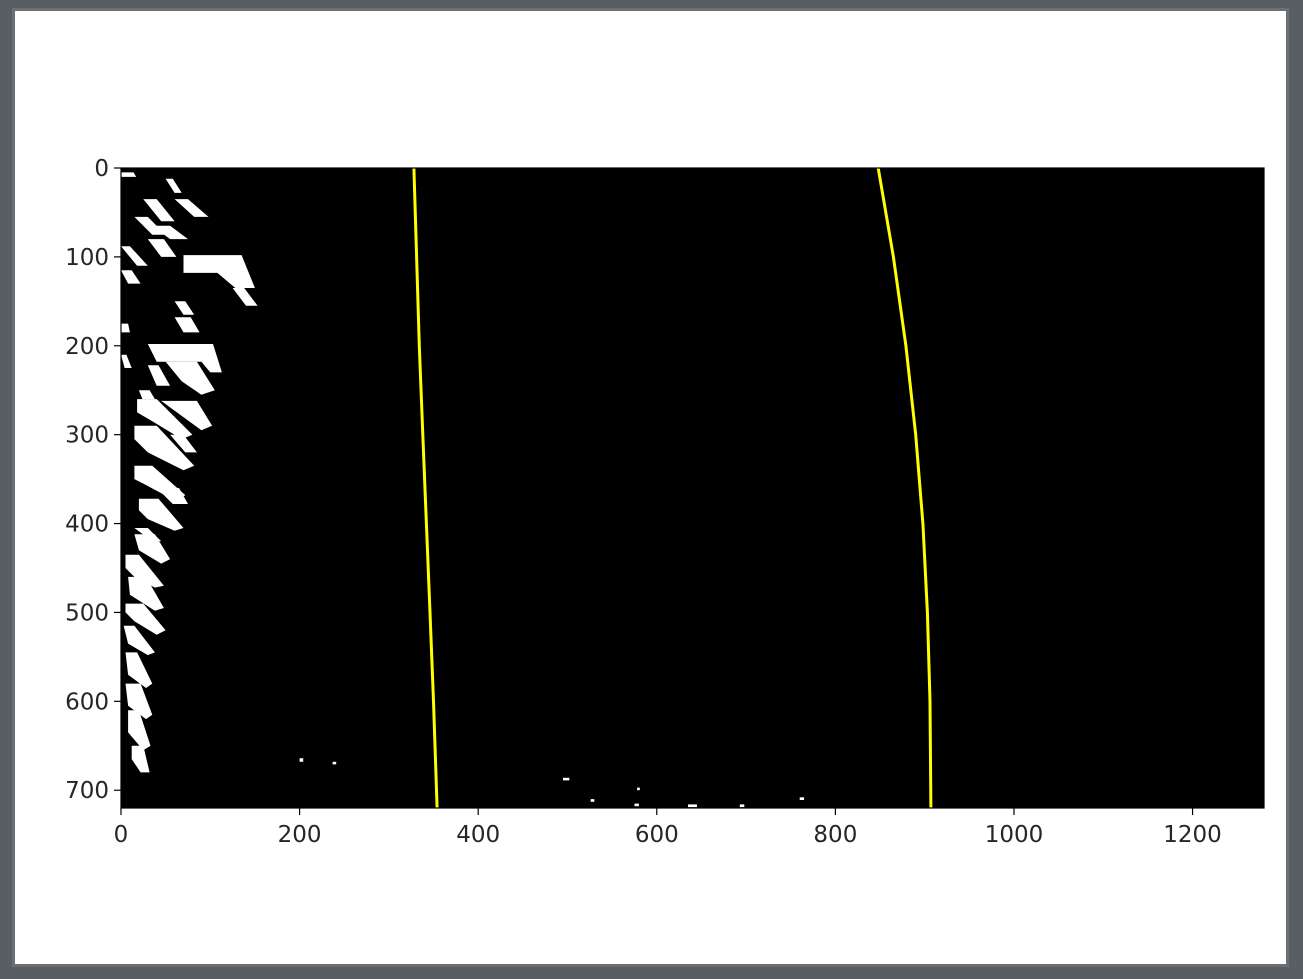  Describe the element at coordinates (87, 258) in the screenshot. I see `y-tick-label: 100` at that location.